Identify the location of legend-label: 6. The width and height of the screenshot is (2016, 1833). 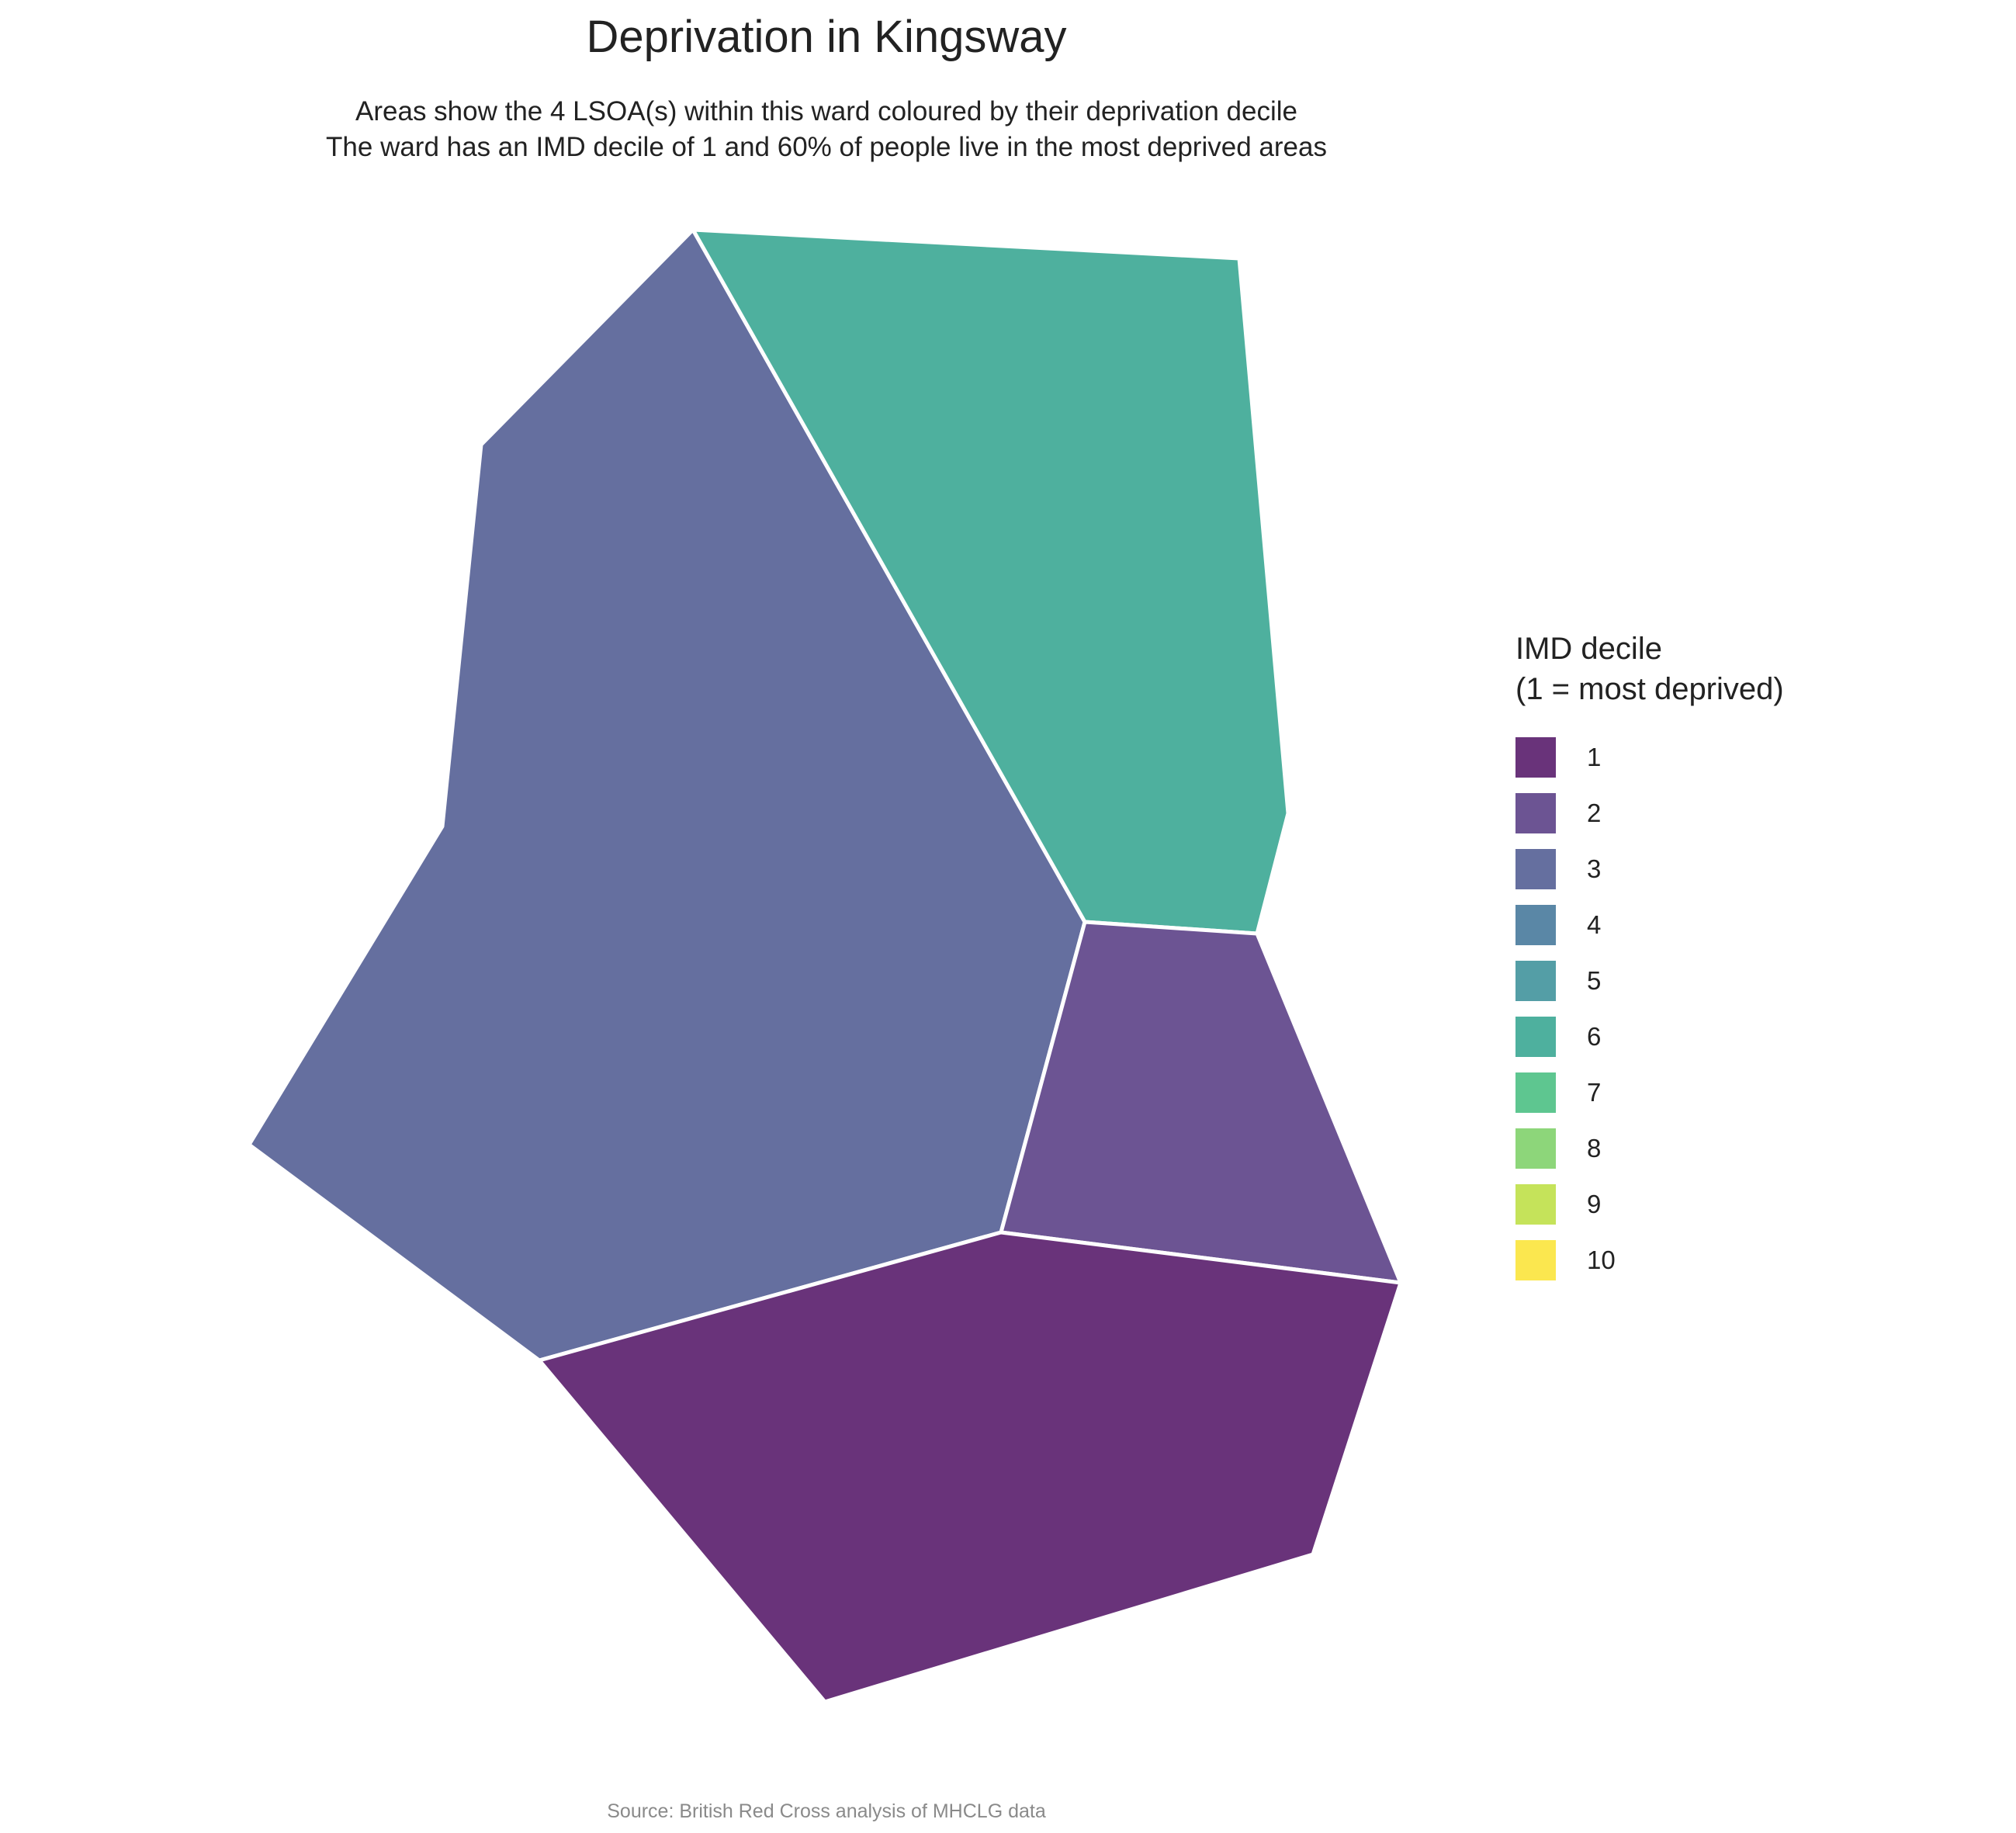
(1594, 1036).